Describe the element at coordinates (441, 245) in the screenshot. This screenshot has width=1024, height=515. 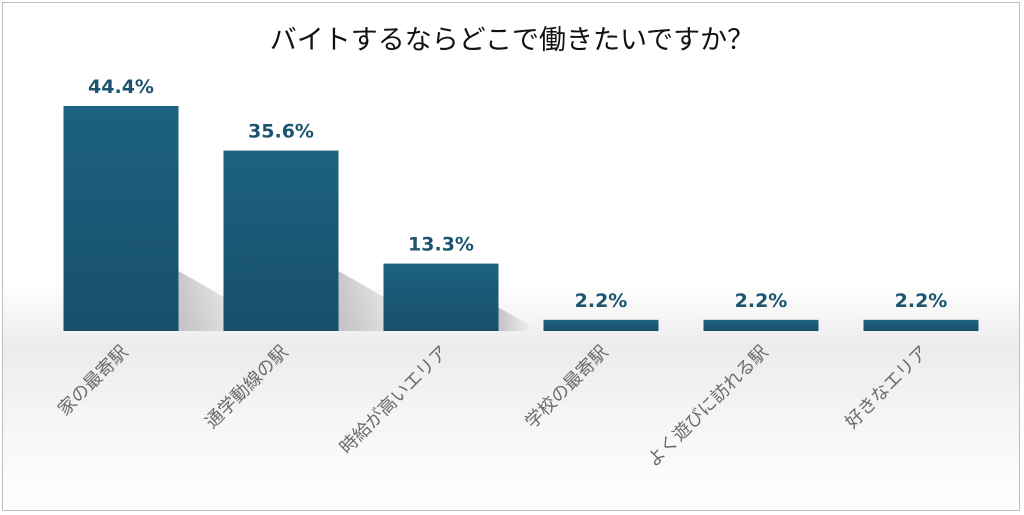
I see `value-label: 13.3%` at that location.